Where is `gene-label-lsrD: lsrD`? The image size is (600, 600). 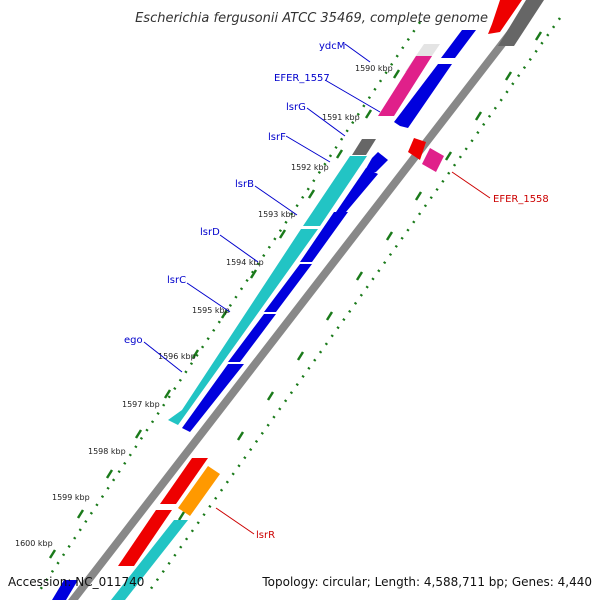 gene-label-lsrD: lsrD is located at coordinates (210, 232).